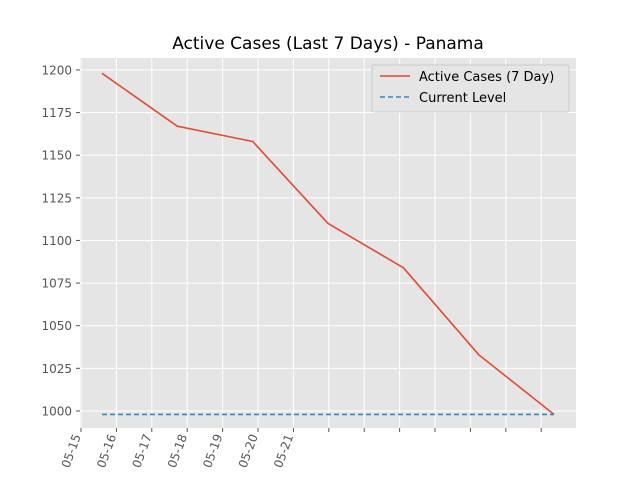  Describe the element at coordinates (56, 284) in the screenshot. I see `y-tick-label: 1075` at that location.